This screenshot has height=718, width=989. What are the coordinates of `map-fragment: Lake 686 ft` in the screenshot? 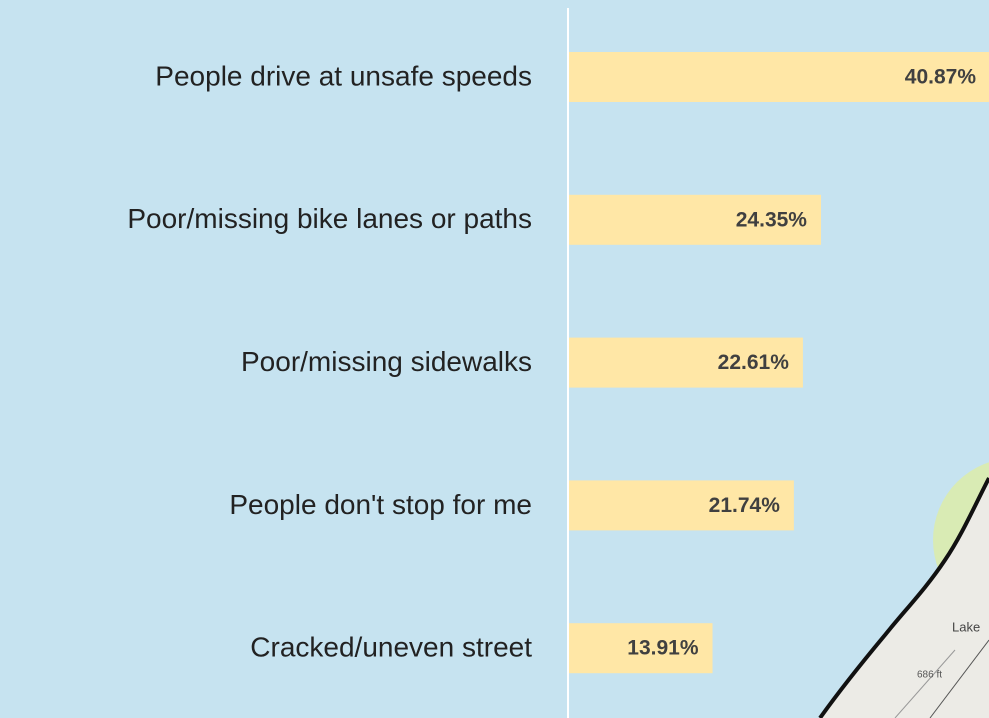 It's located at (903, 590).